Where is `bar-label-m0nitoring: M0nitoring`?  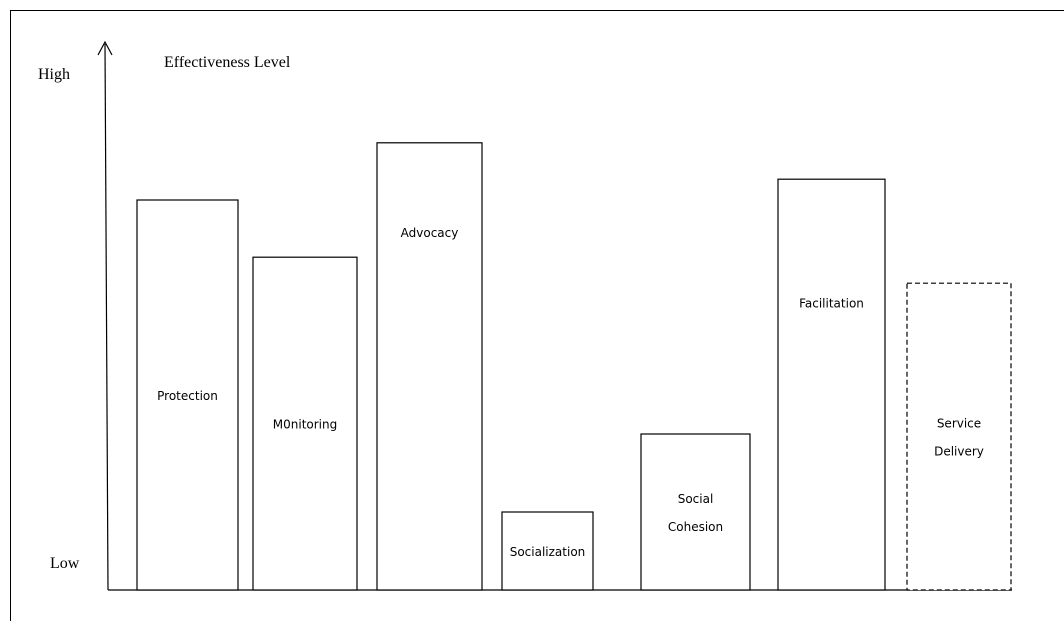 bar-label-m0nitoring: M0nitoring is located at coordinates (305, 425).